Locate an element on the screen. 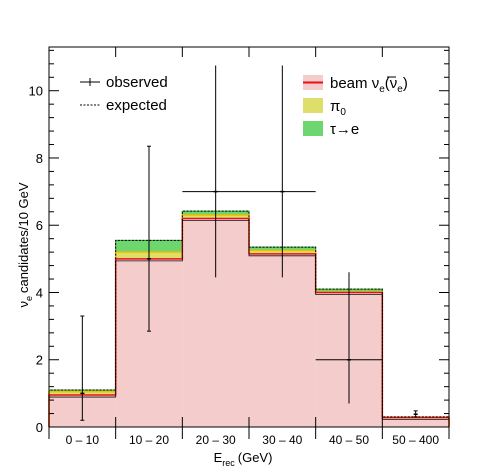 The width and height of the screenshot is (498, 474). x-tick-label: 30 – 40 is located at coordinates (282, 440).